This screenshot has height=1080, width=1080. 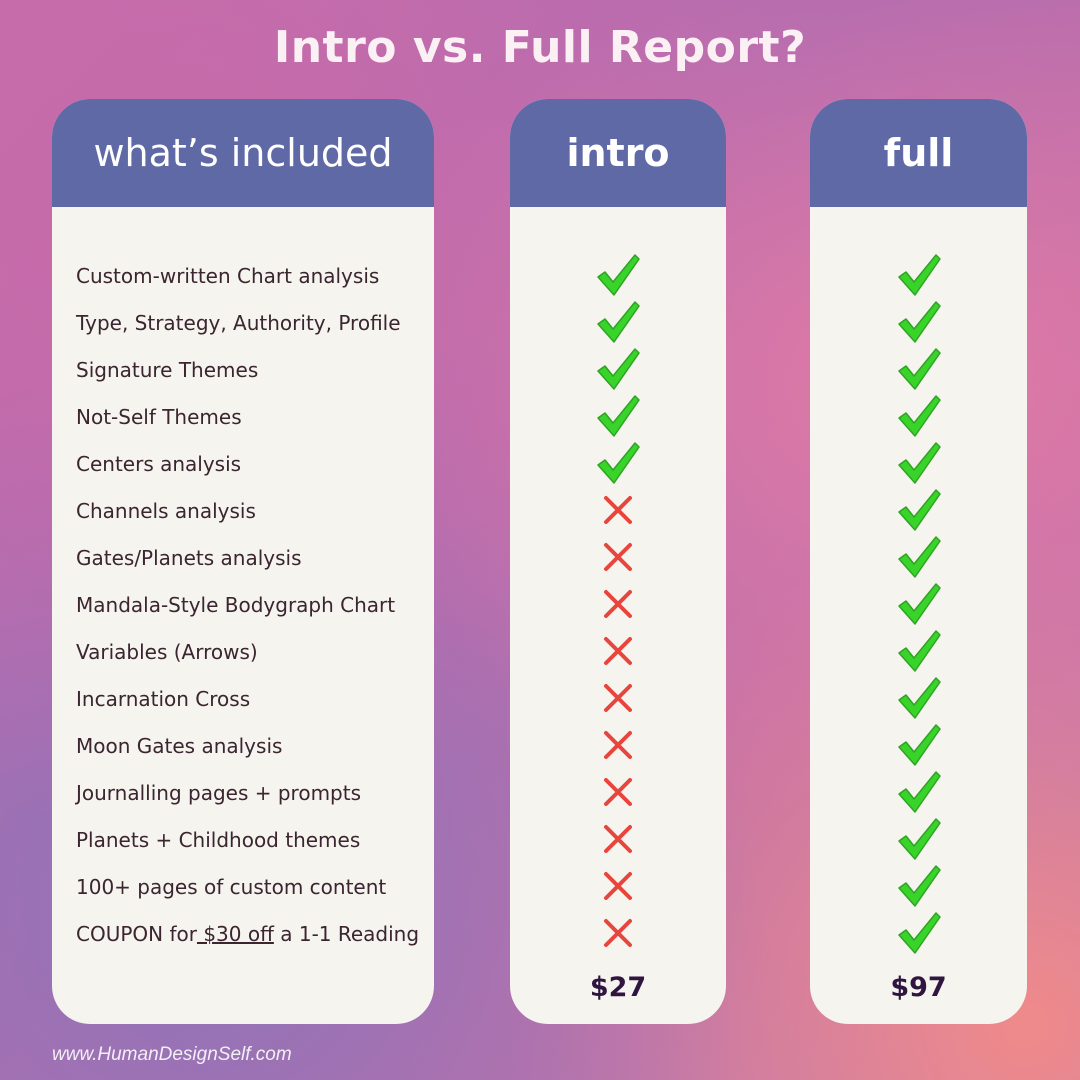 I want to click on feature-label: Journalling pages + prompts, so click(x=219, y=793).